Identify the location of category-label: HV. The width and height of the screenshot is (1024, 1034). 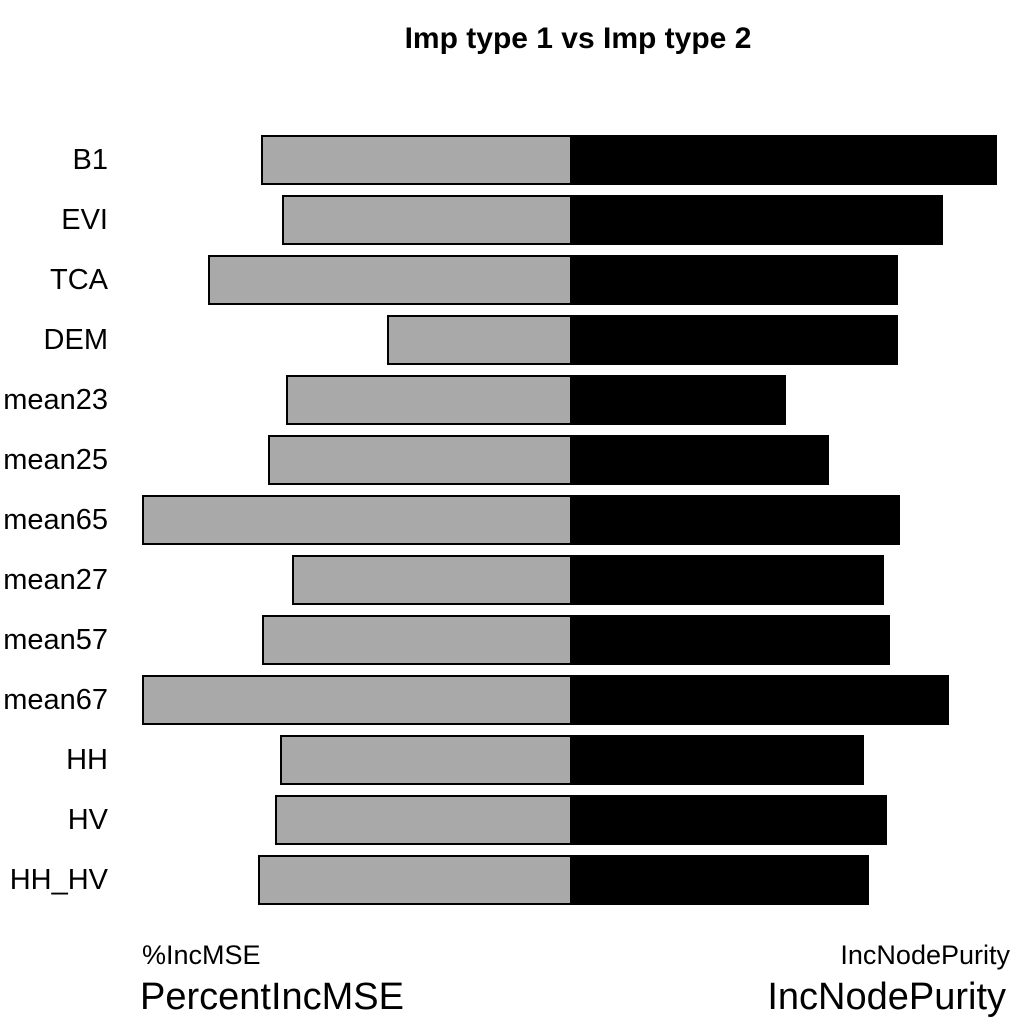
(87, 820).